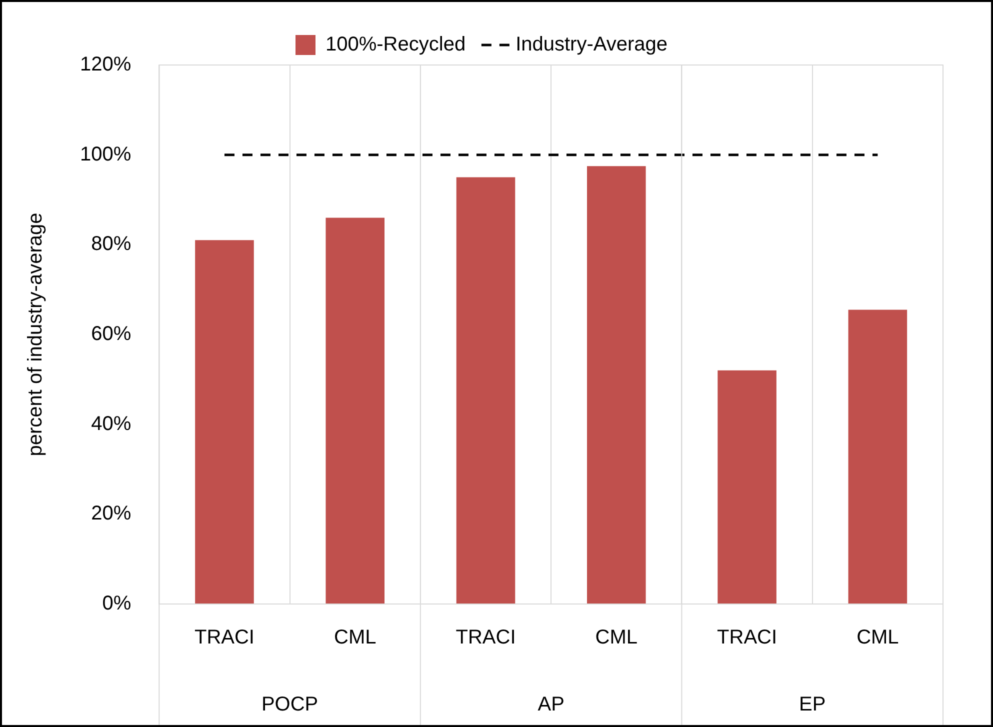 The height and width of the screenshot is (727, 993). What do you see at coordinates (592, 45) in the screenshot?
I see `legend-label: Industry-Average` at bounding box center [592, 45].